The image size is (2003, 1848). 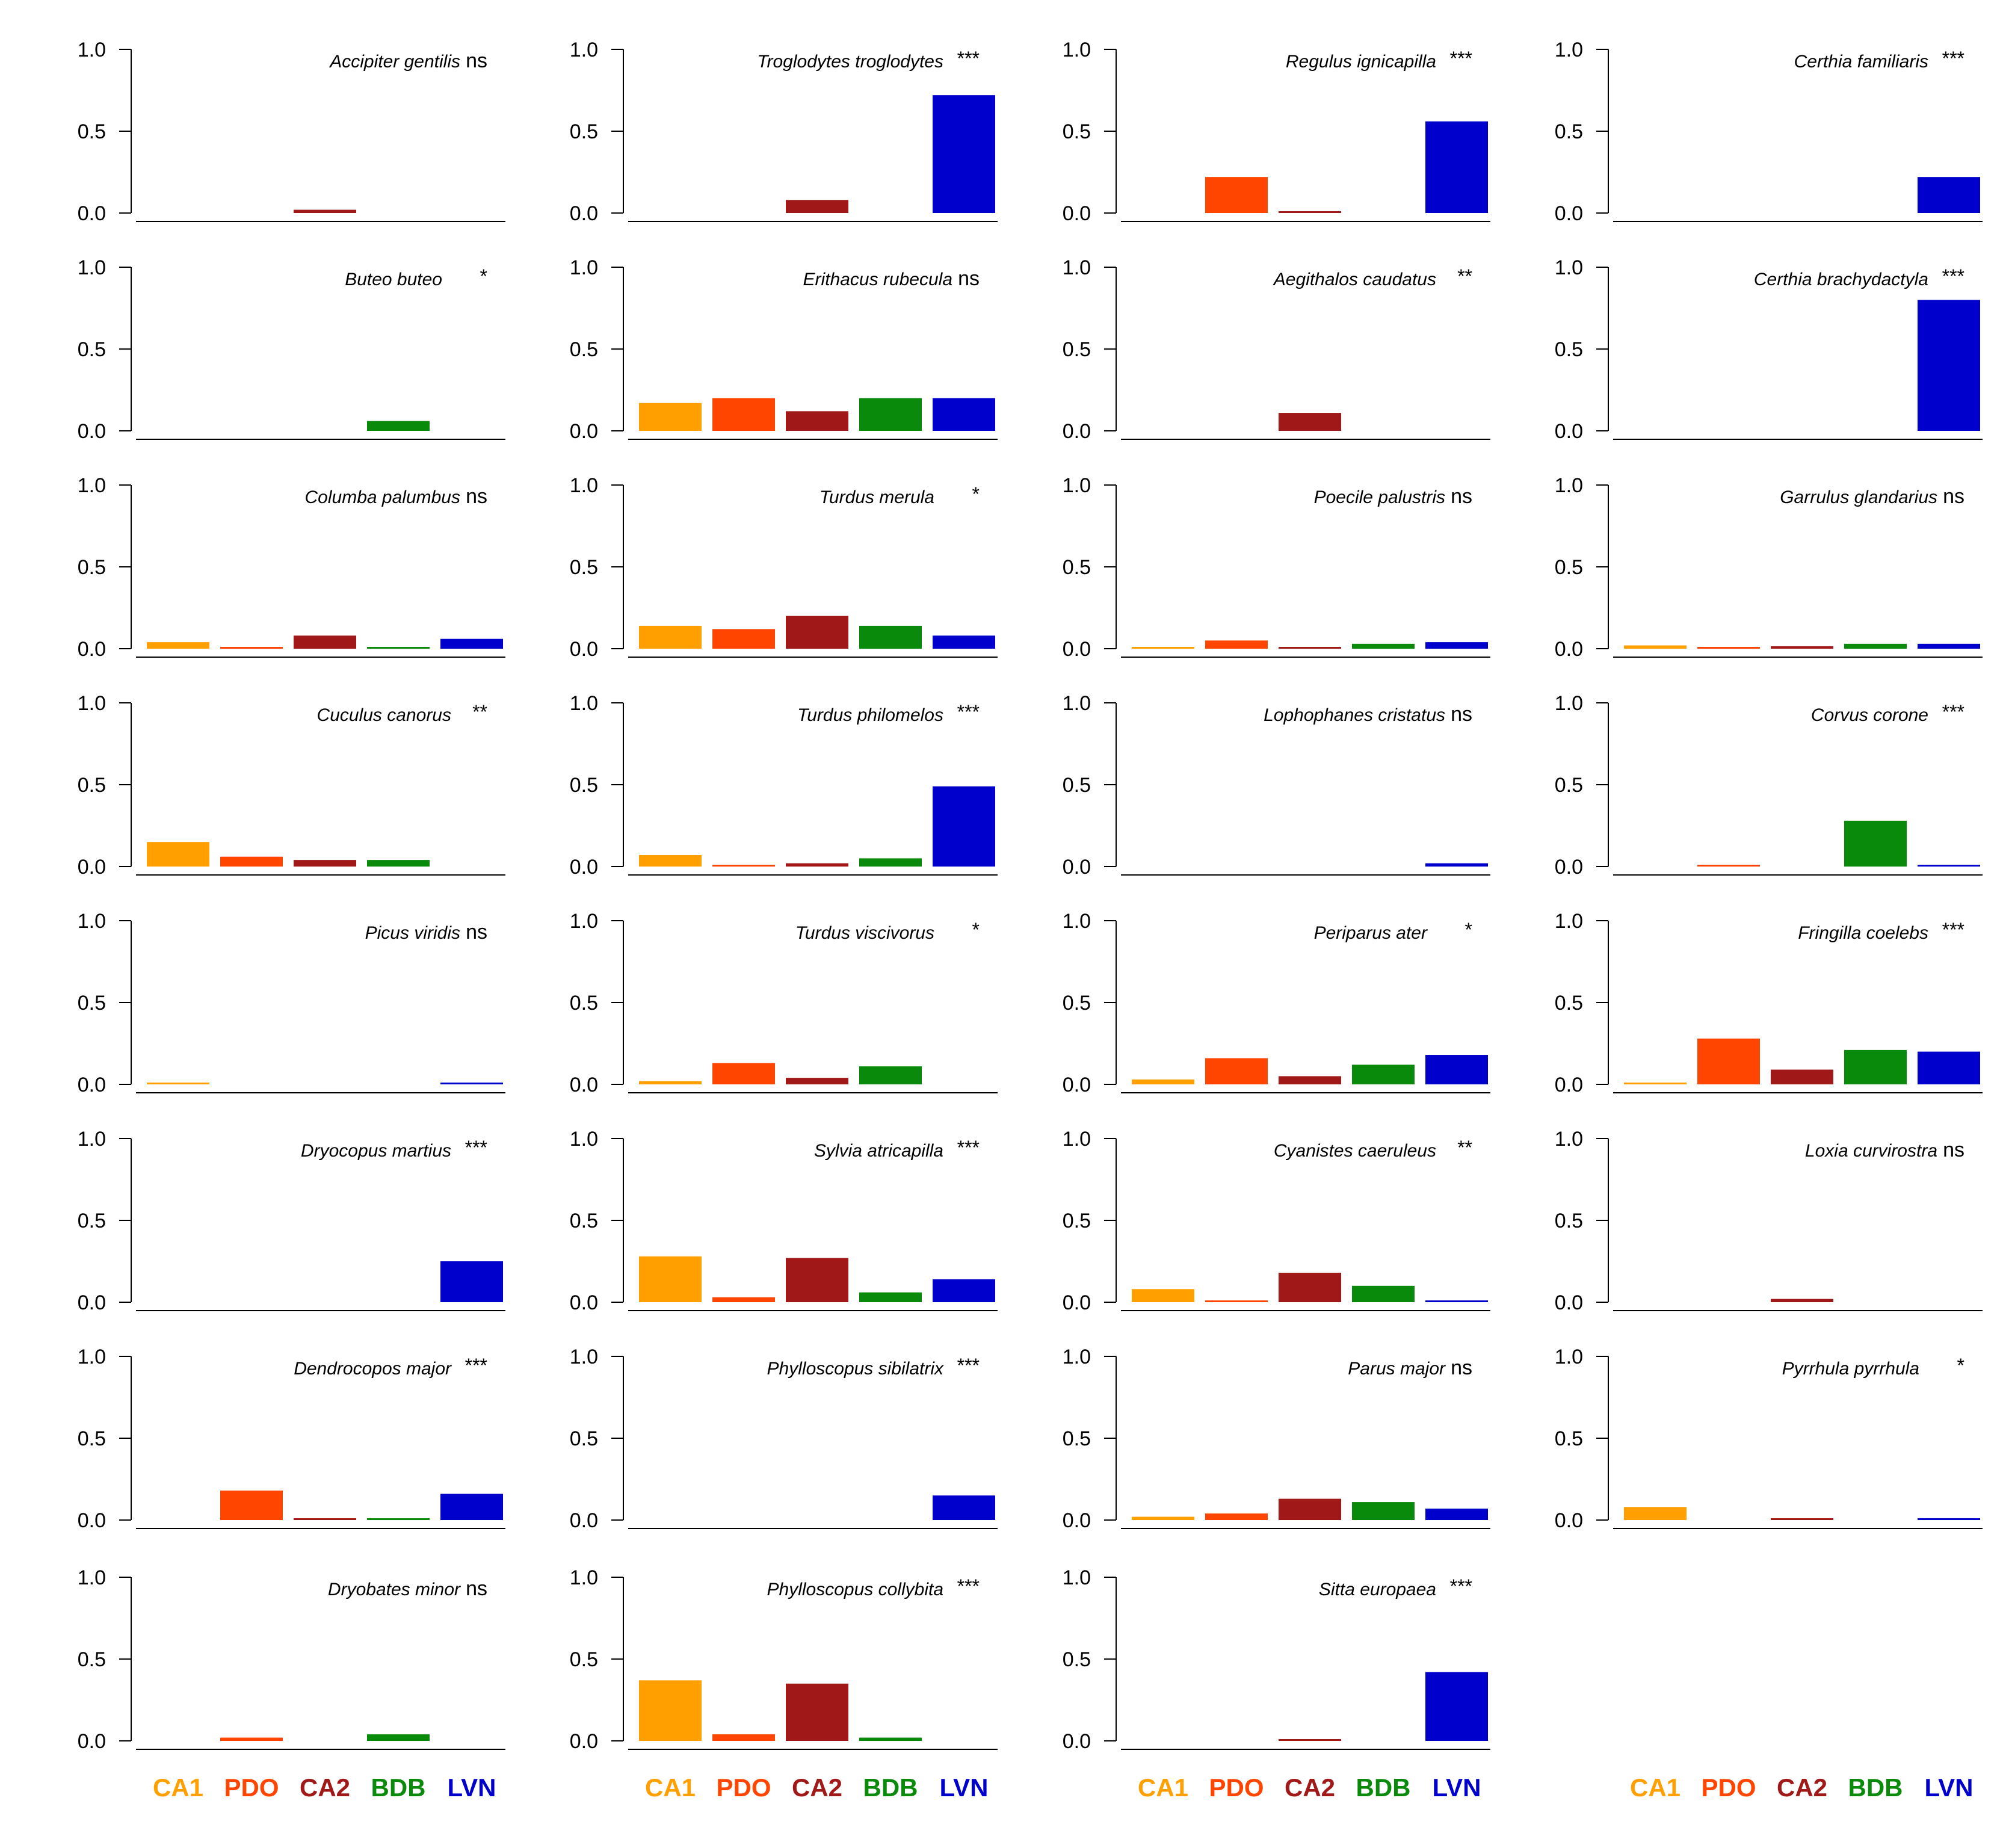 I want to click on panel-cuculus-canorus: 1.0 0.5 0.0 Cuculus canorus **, so click(x=291, y=786).